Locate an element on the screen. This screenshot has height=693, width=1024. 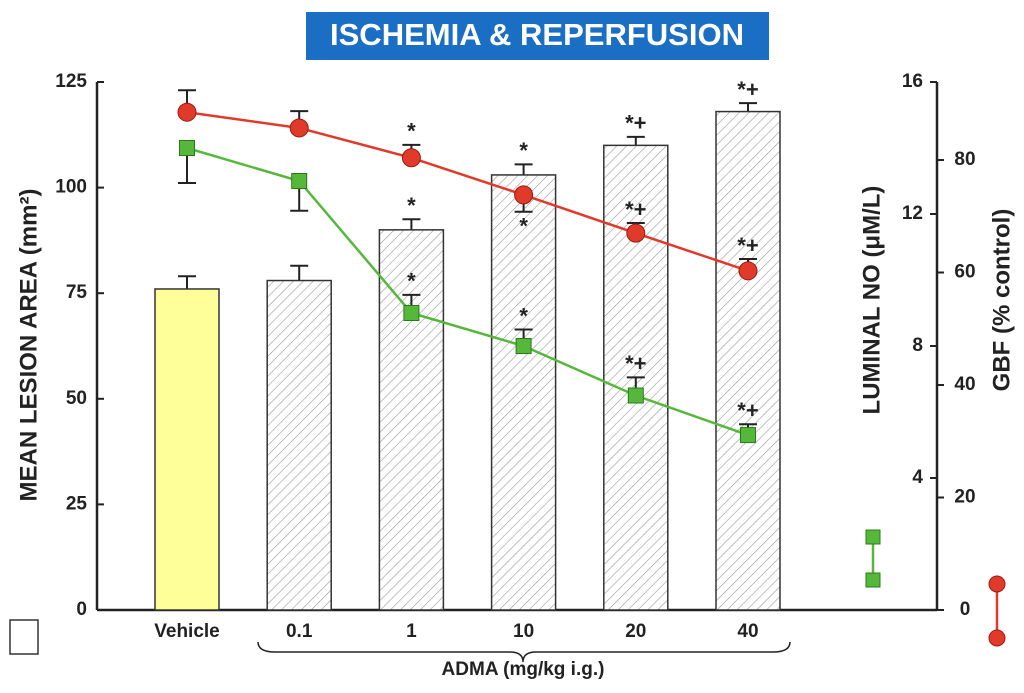
y-tick-label: 100 is located at coordinates (71, 187).